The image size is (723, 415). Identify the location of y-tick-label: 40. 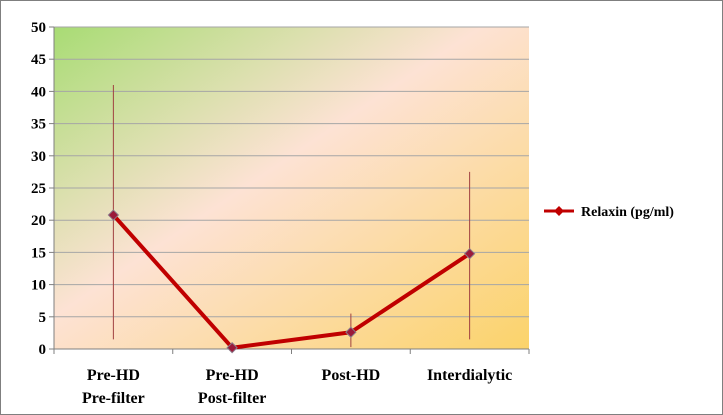
(38, 92).